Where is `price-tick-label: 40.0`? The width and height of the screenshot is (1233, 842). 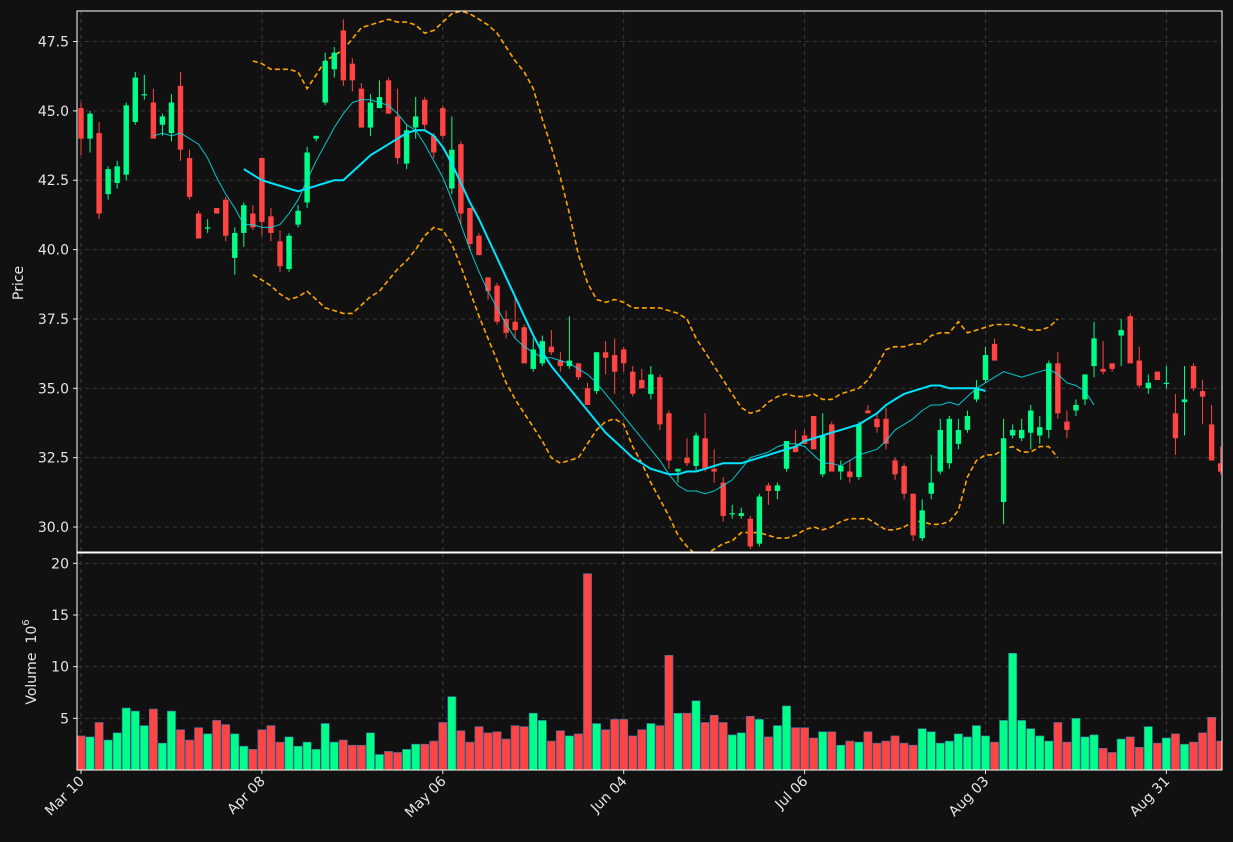 price-tick-label: 40.0 is located at coordinates (53, 251).